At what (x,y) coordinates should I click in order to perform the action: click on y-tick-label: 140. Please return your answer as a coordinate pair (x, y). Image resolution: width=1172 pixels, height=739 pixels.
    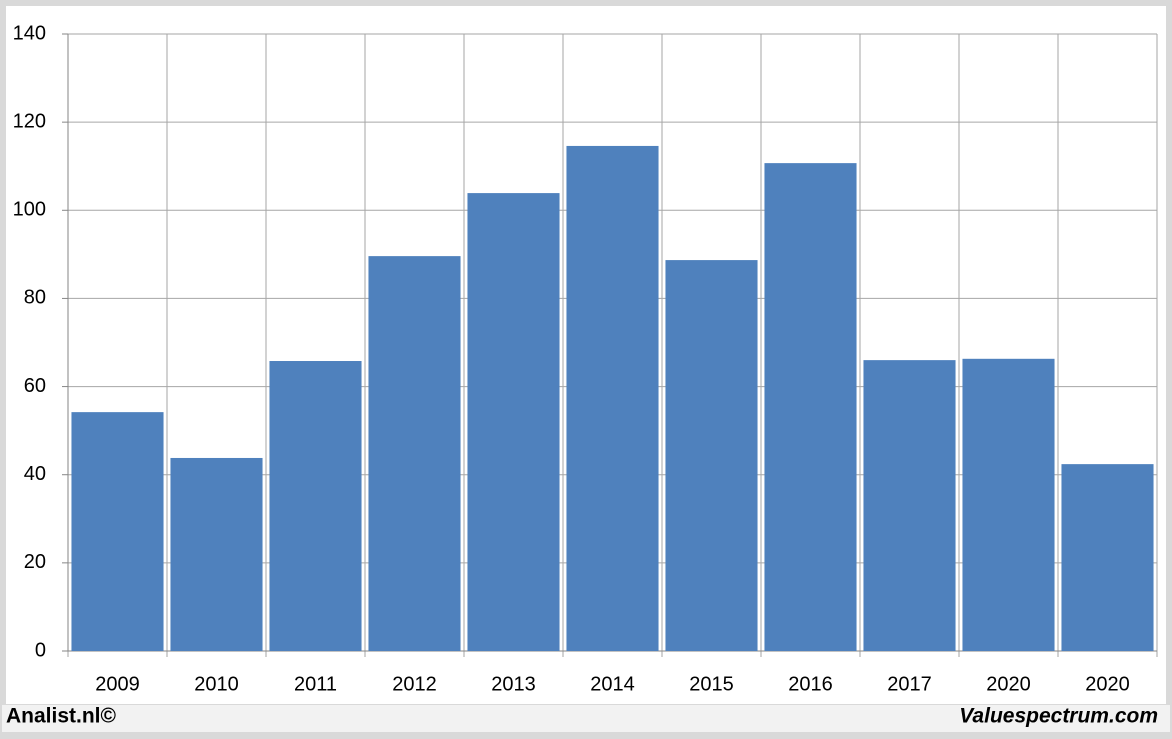
    Looking at the image, I should click on (29, 33).